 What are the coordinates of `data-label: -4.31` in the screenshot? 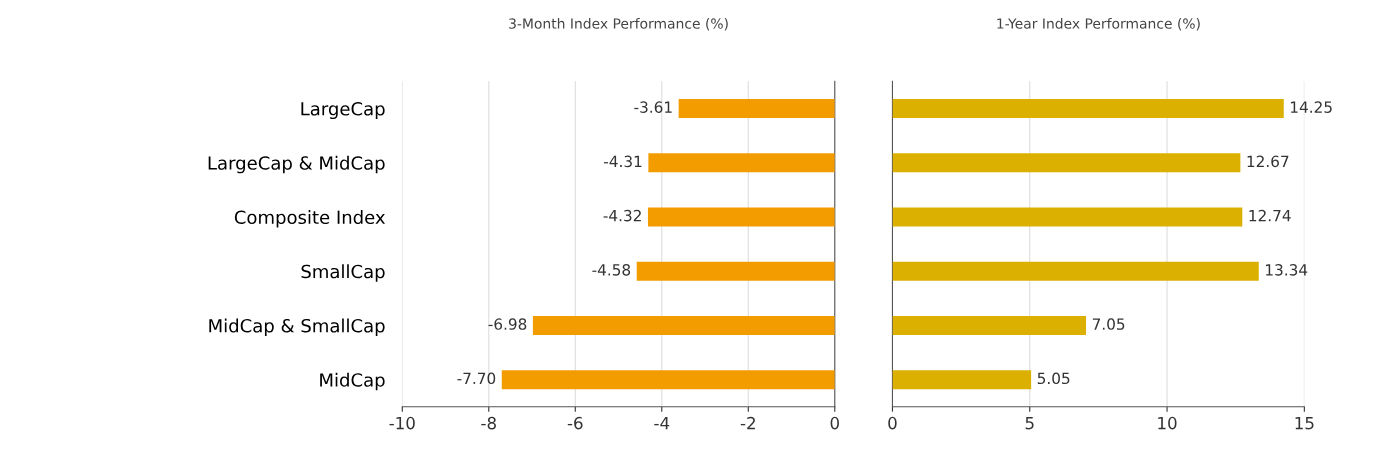 It's located at (623, 161).